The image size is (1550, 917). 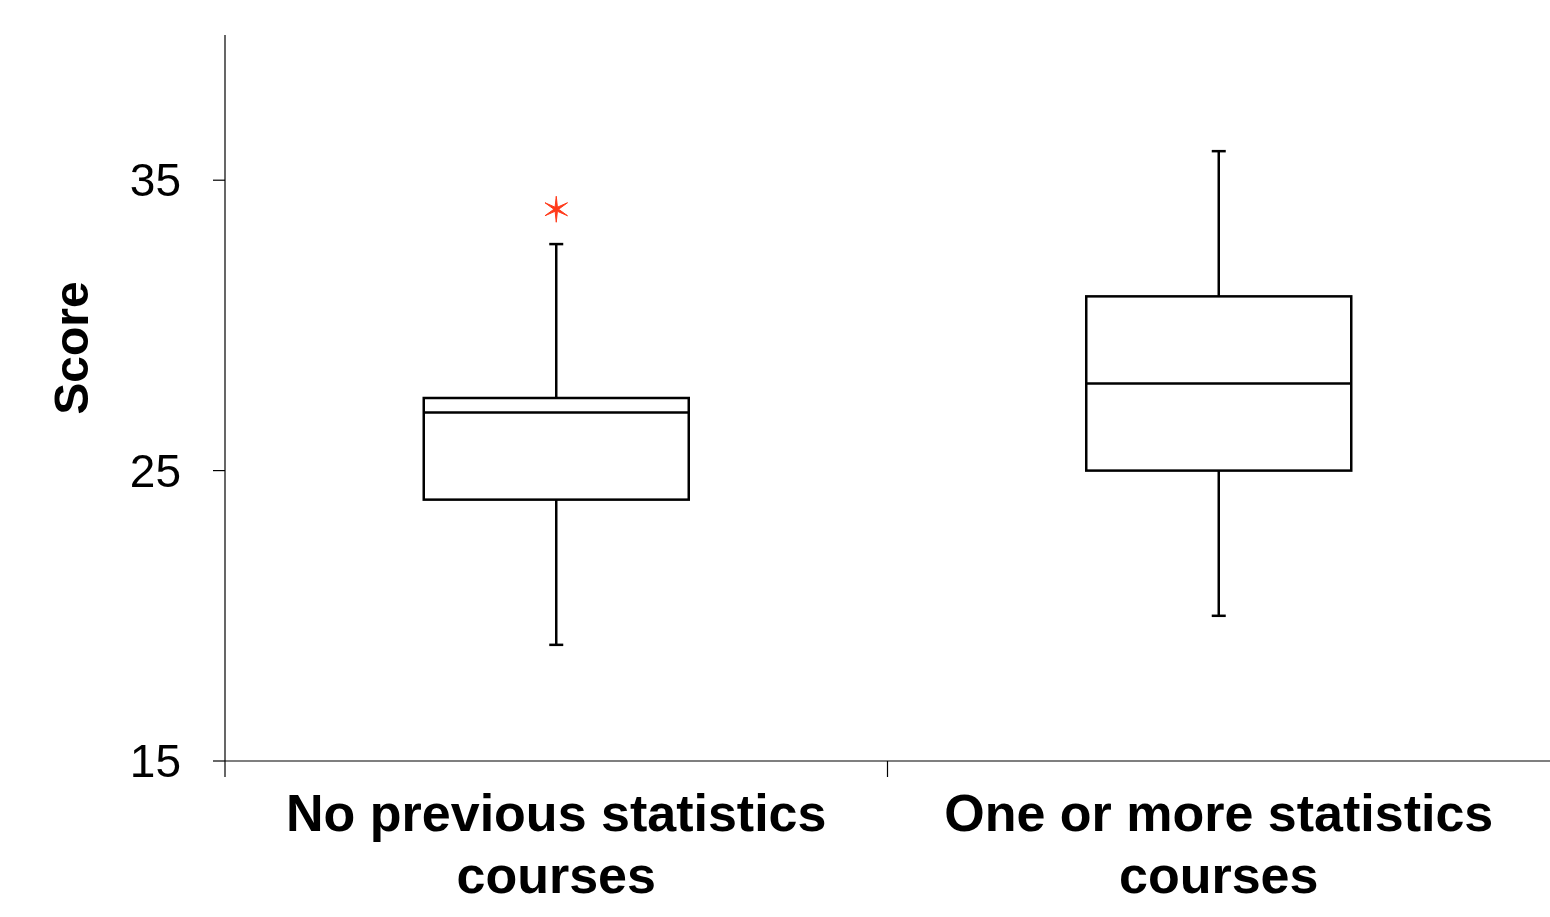 I want to click on y-tick-label: 15, so click(x=155, y=761).